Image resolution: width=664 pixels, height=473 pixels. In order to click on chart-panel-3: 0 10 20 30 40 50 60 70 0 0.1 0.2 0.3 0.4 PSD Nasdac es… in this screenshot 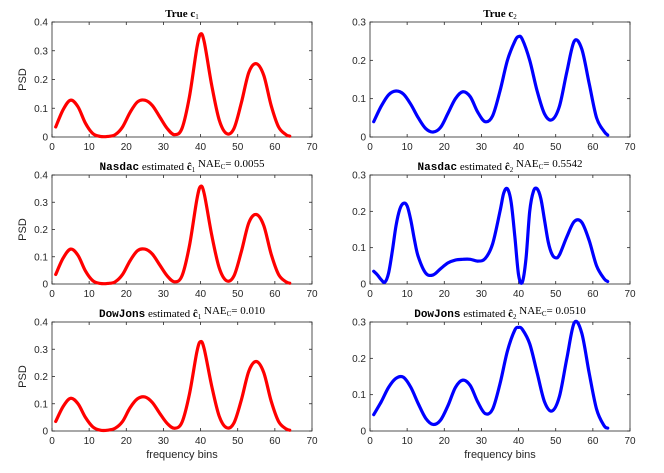, I will do `click(167, 229)`.